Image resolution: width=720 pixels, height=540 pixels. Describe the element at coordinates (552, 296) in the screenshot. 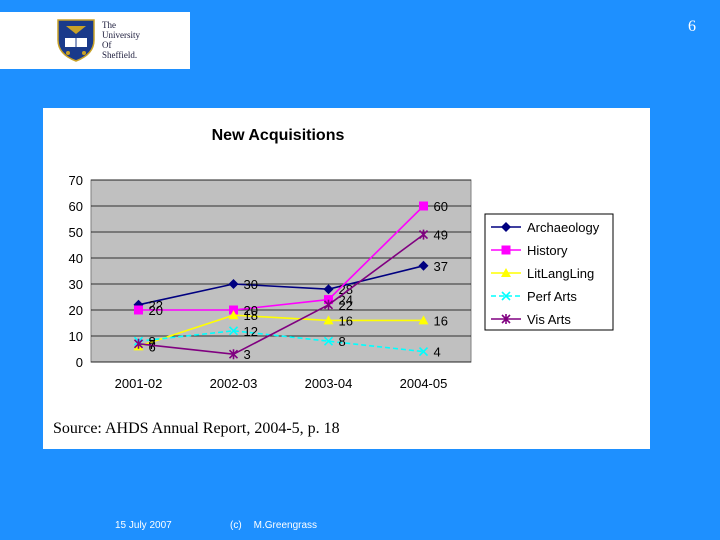

I see `legend-entry: Perf Arts` at that location.